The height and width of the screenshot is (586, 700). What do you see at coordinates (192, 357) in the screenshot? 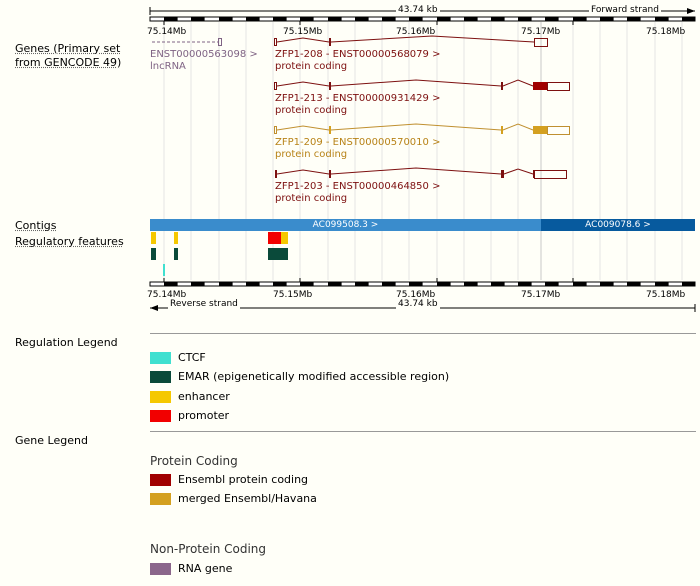
I see `legend-label: CTCF` at bounding box center [192, 357].